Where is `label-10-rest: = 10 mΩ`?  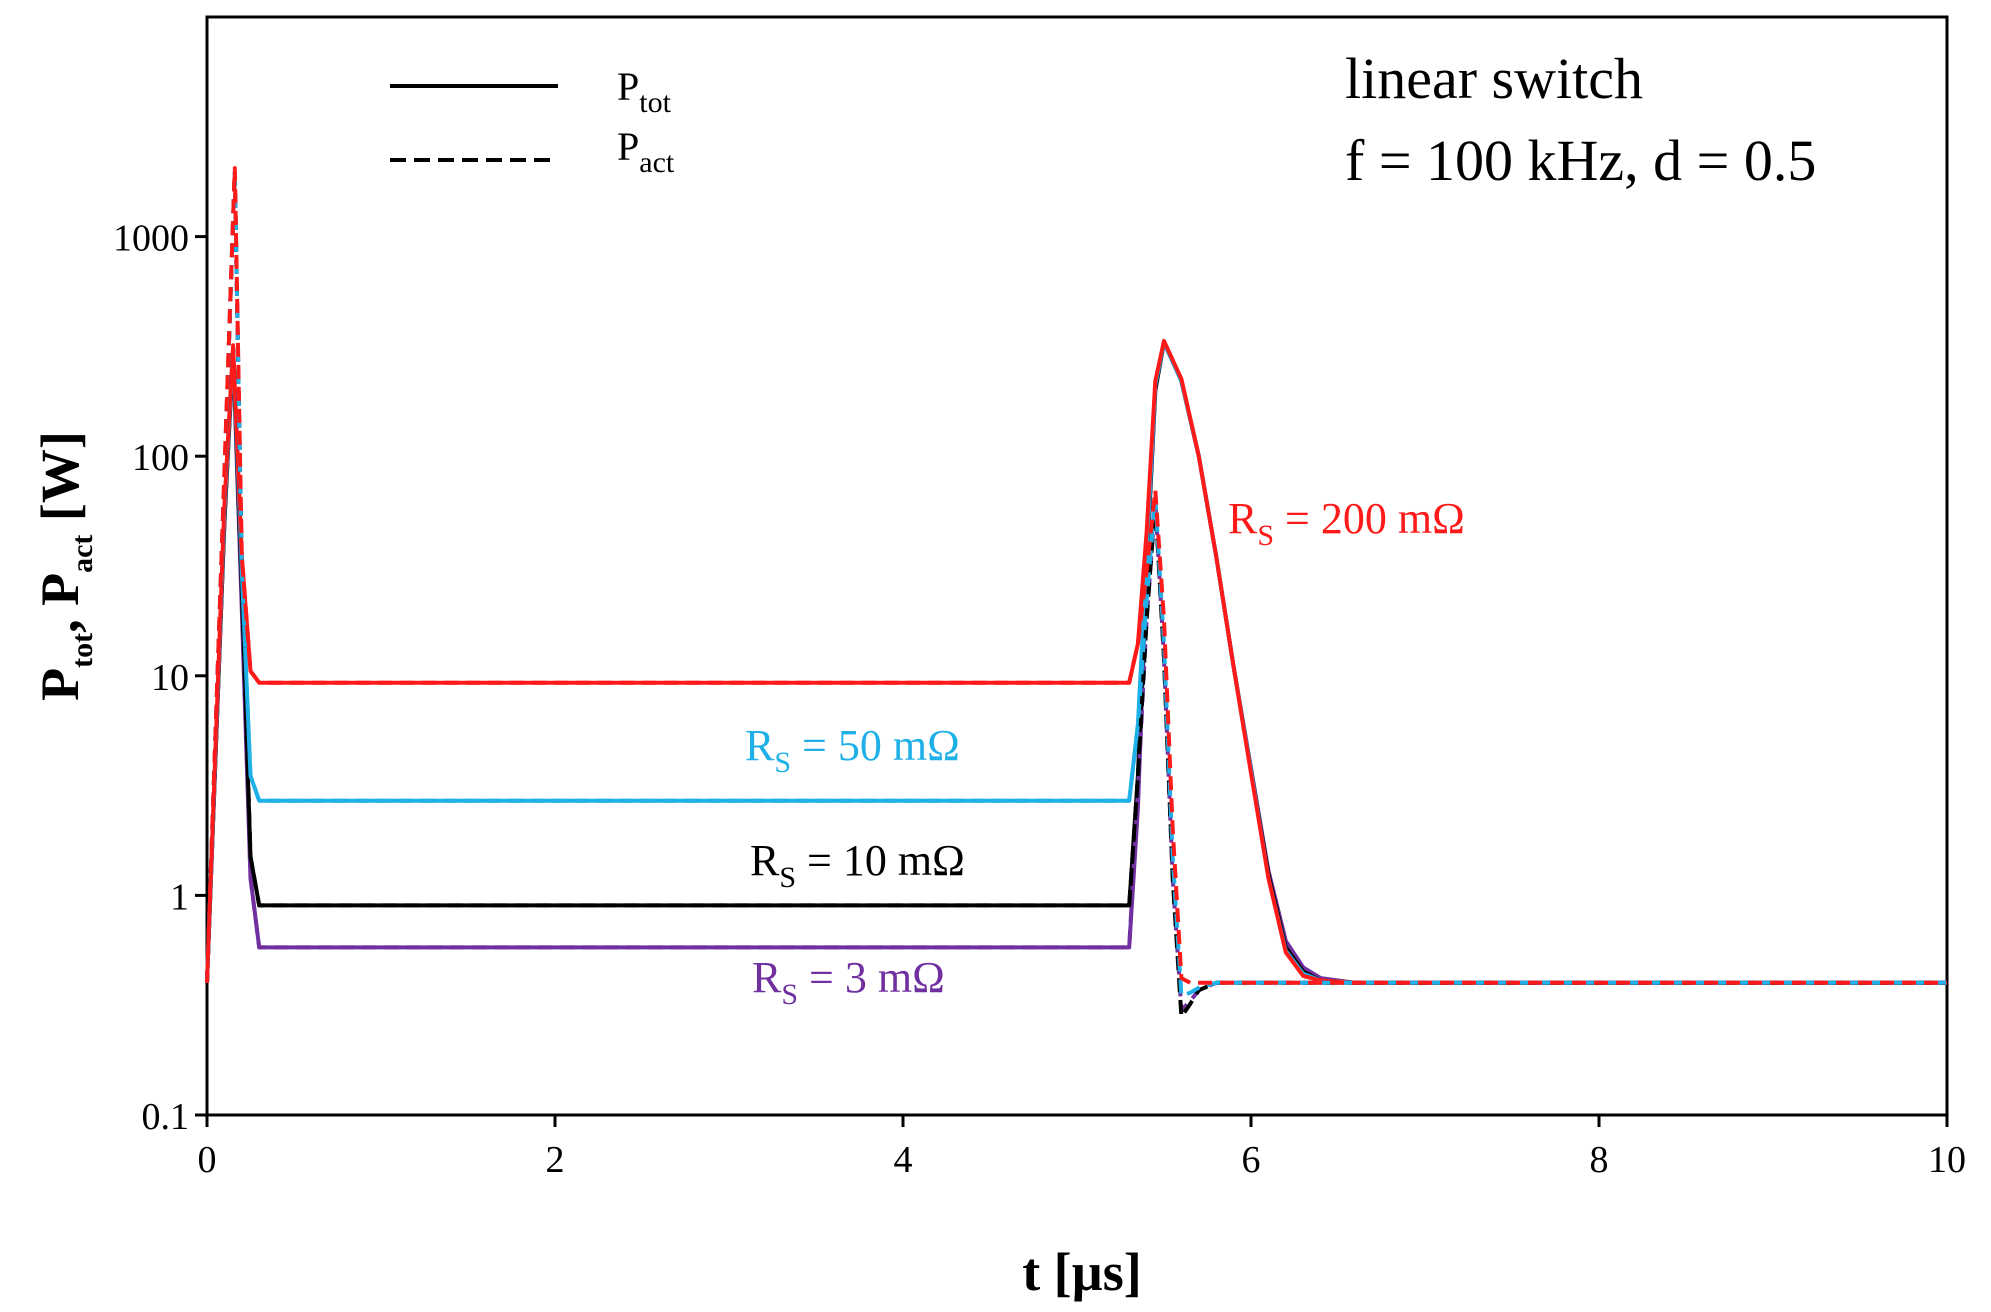 label-10-rest: = 10 mΩ is located at coordinates (880, 860).